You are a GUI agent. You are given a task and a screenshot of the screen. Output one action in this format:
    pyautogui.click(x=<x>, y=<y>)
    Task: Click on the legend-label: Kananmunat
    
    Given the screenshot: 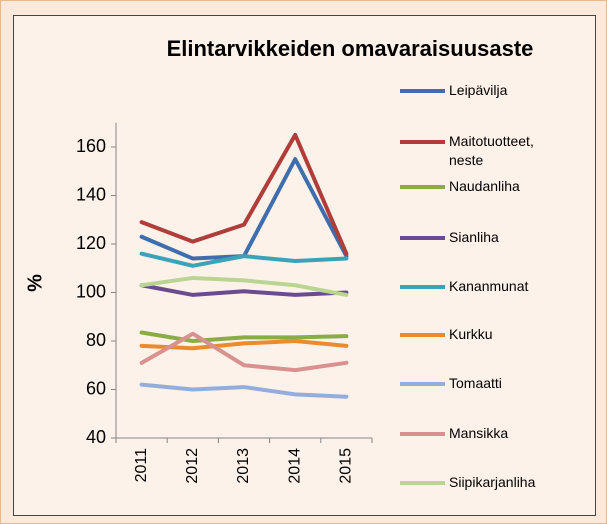 What is the action you would take?
    pyautogui.click(x=489, y=286)
    